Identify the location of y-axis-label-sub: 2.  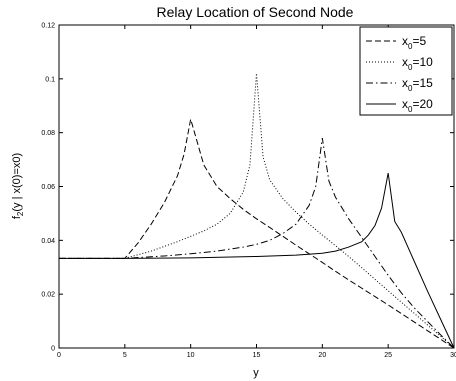
(20, 213).